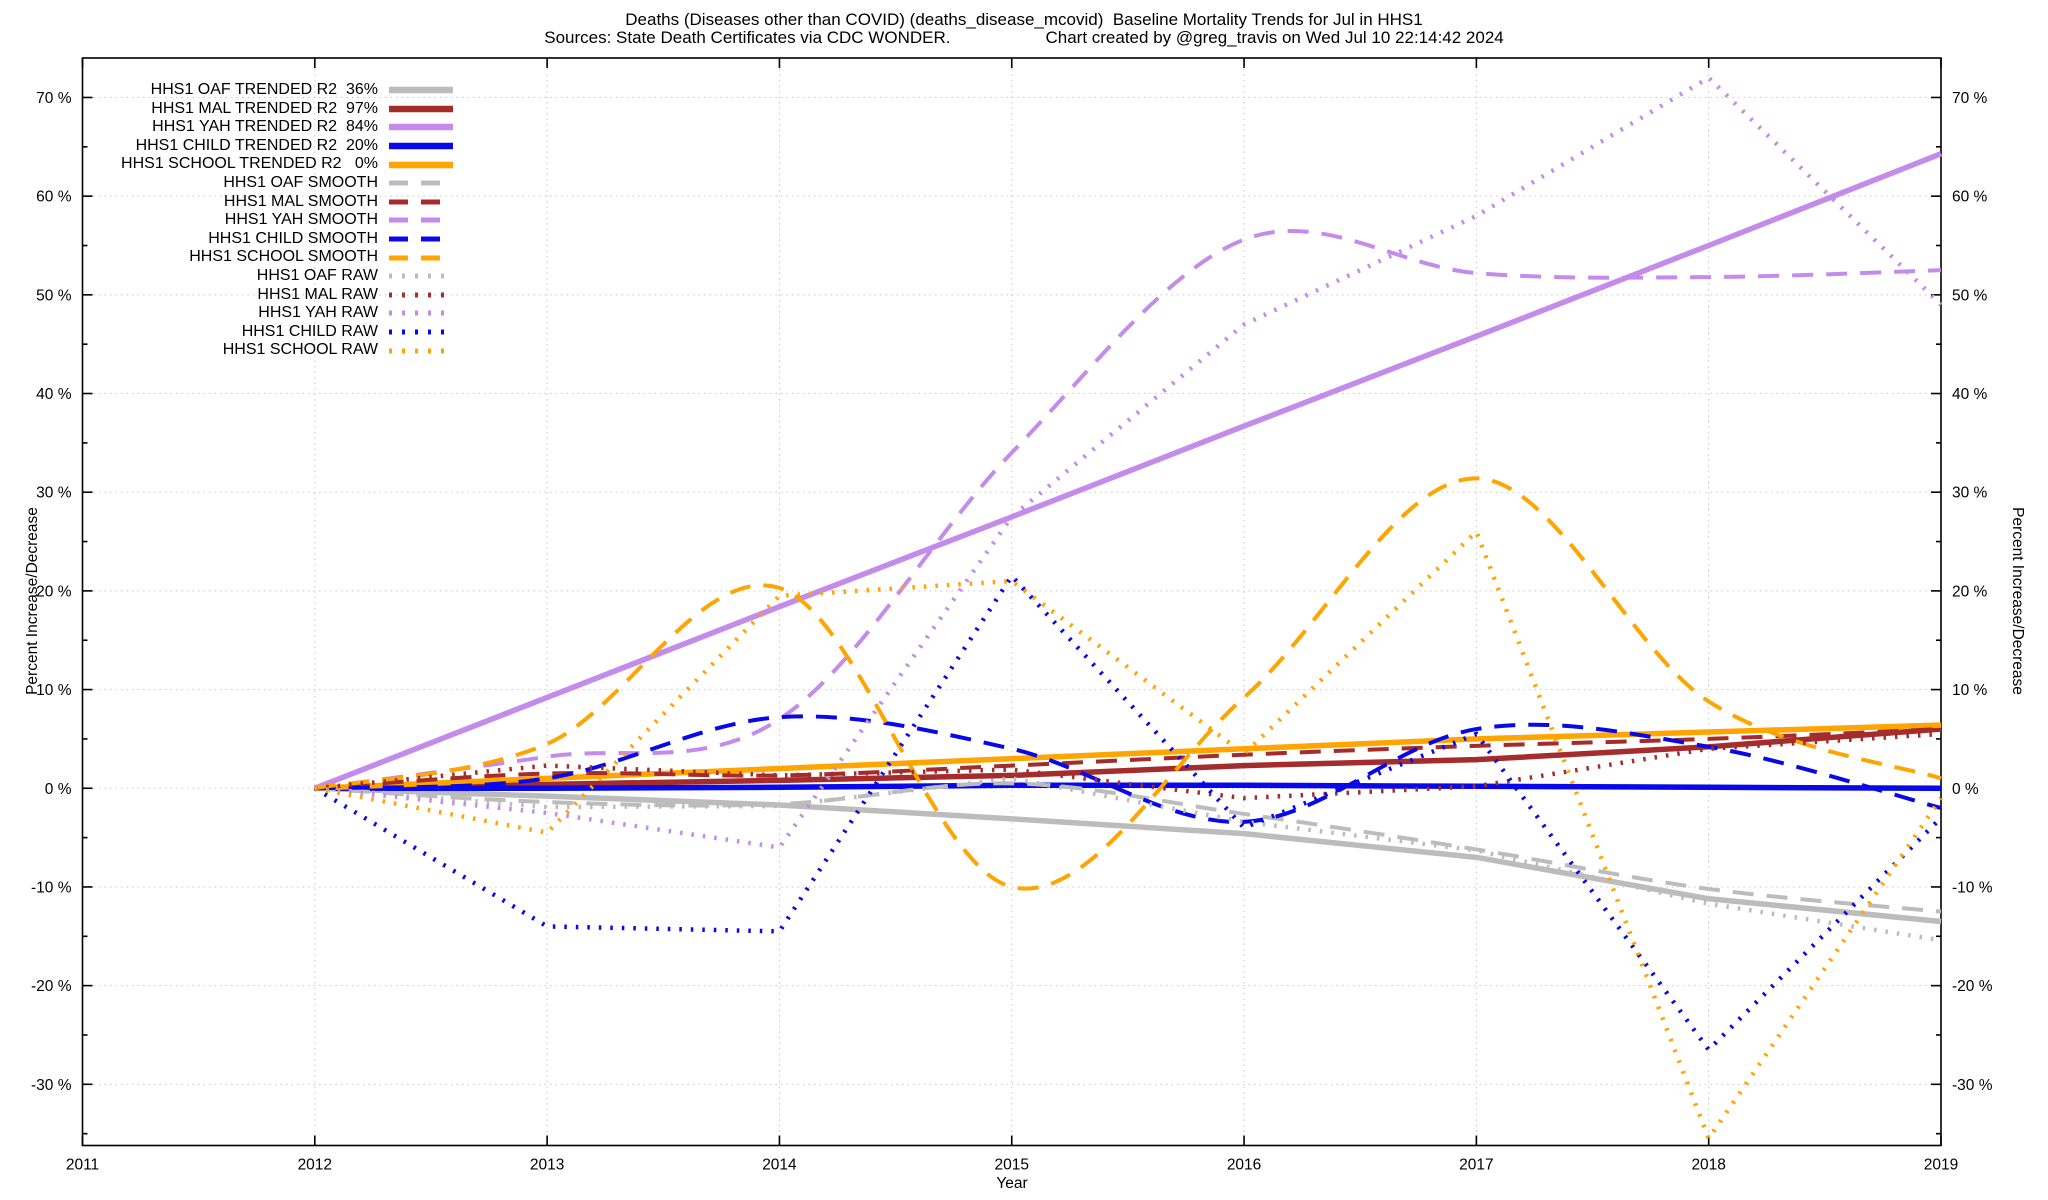 The image size is (2048, 1200). I want to click on legend-item-yah-raw: HHS1 YAH RAW, so click(262, 313).